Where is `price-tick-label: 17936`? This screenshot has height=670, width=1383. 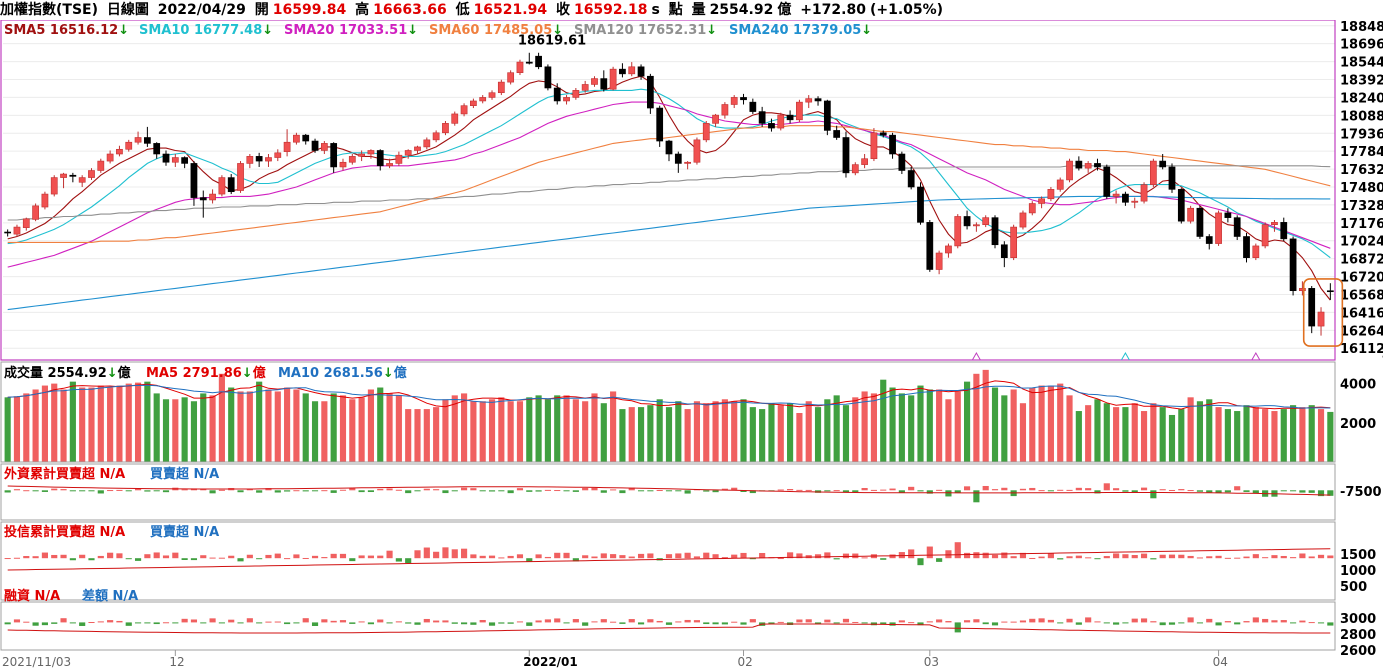 price-tick-label: 17936 is located at coordinates (1361, 134).